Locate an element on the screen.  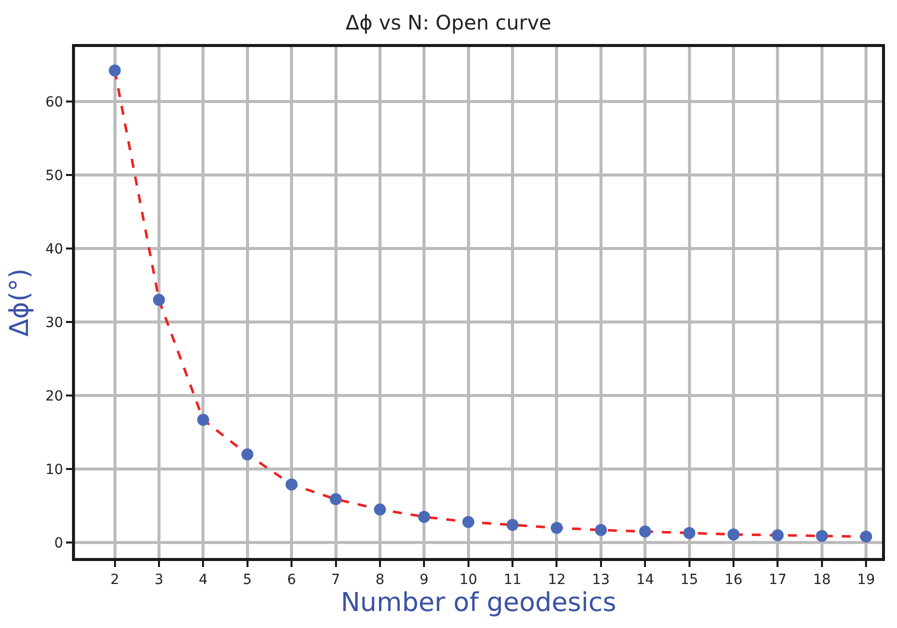
x-tick-label: 19 is located at coordinates (866, 580).